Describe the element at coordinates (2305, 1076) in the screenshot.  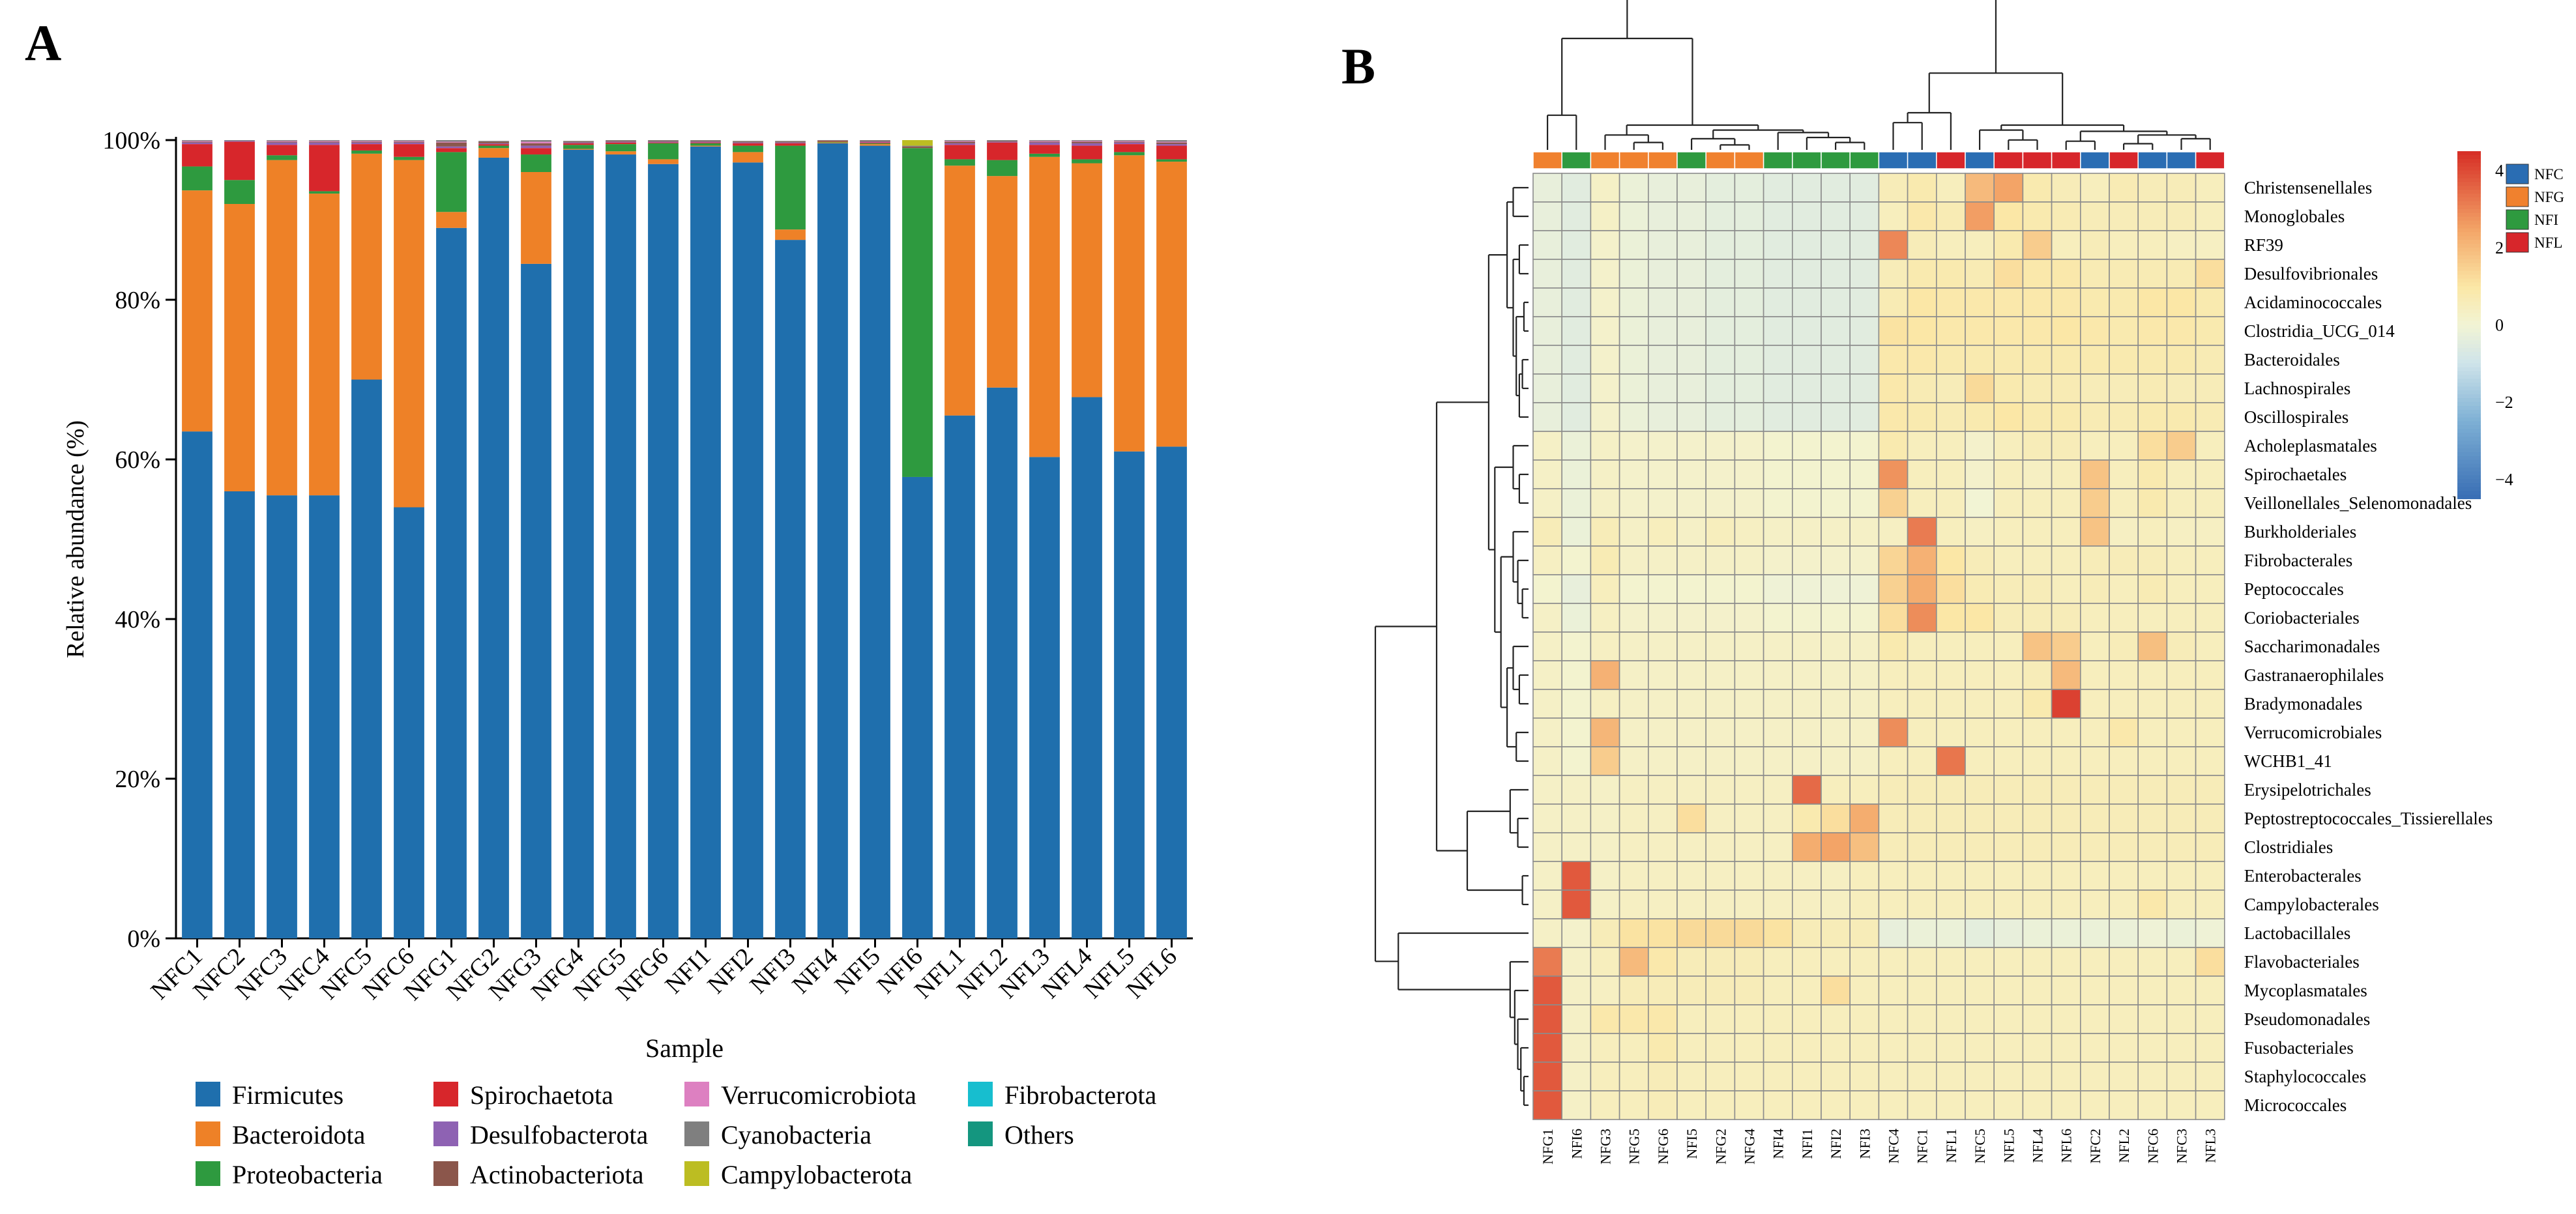
I see `row-label: Staphylococcales` at that location.